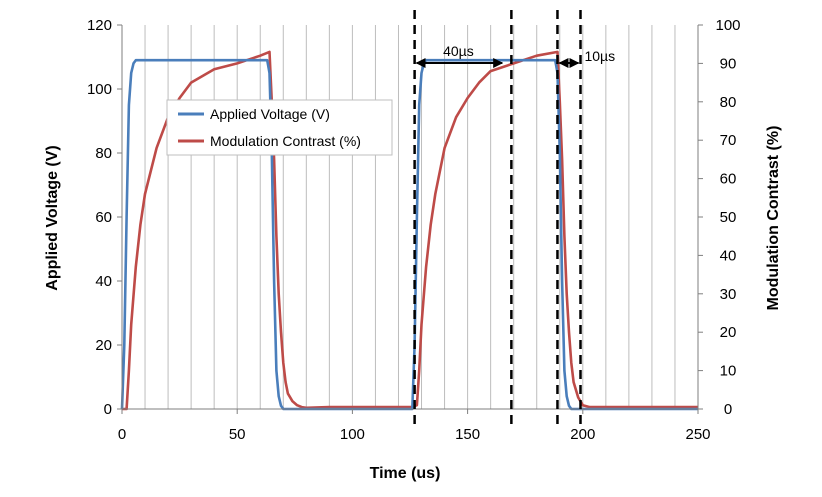 This screenshot has width=822, height=497. What do you see at coordinates (727, 25) in the screenshot?
I see `y-right-tick-label: 100` at bounding box center [727, 25].